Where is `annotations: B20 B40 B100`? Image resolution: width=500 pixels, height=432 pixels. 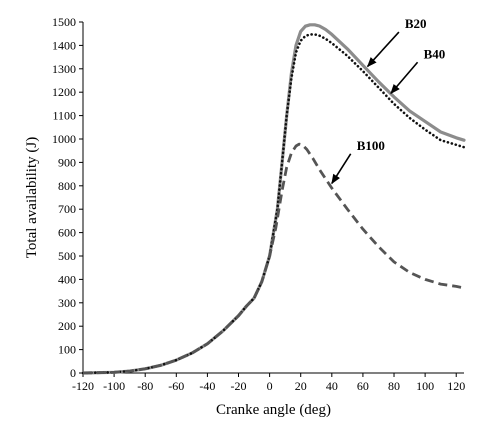 annotations: B20 B40 B100 is located at coordinates (388, 100).